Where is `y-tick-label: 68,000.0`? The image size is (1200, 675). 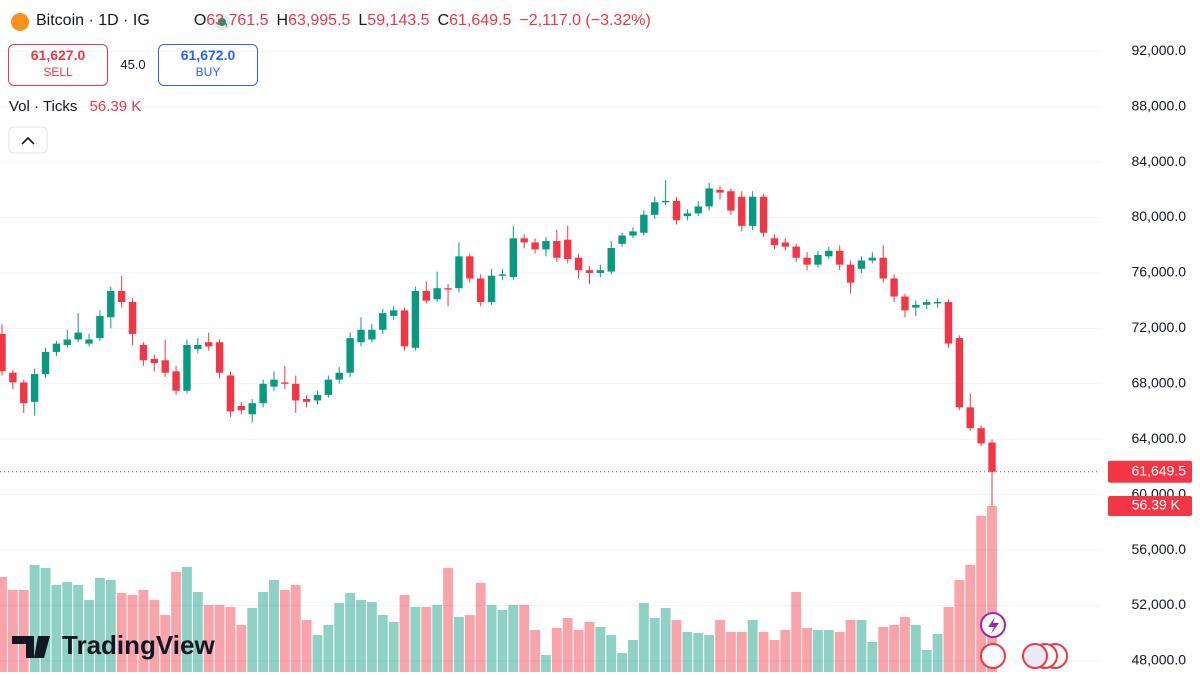 y-tick-label: 68,000.0 is located at coordinates (1159, 383).